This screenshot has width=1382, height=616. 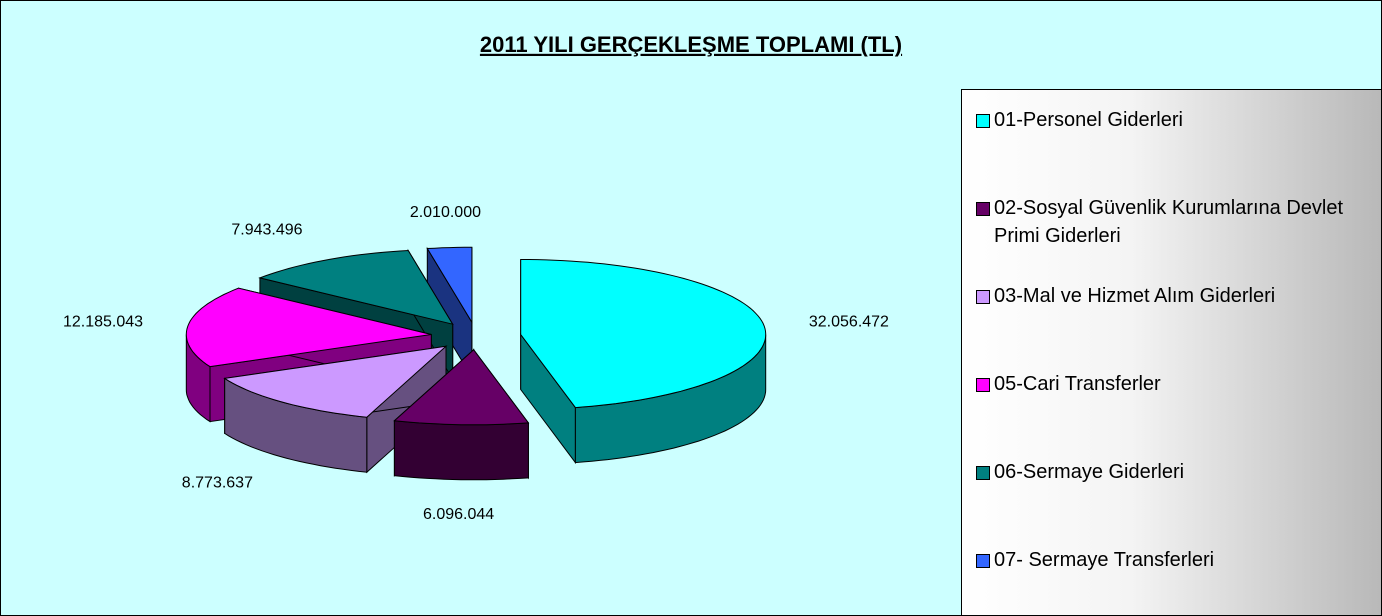 I want to click on data-label: 12.185.043, so click(x=103, y=322).